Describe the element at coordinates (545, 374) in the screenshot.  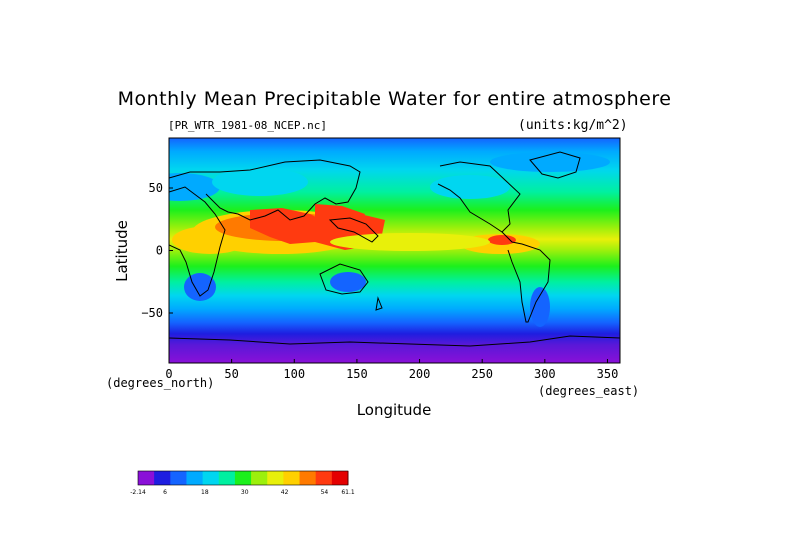
I see `x-tick-label: 300` at that location.